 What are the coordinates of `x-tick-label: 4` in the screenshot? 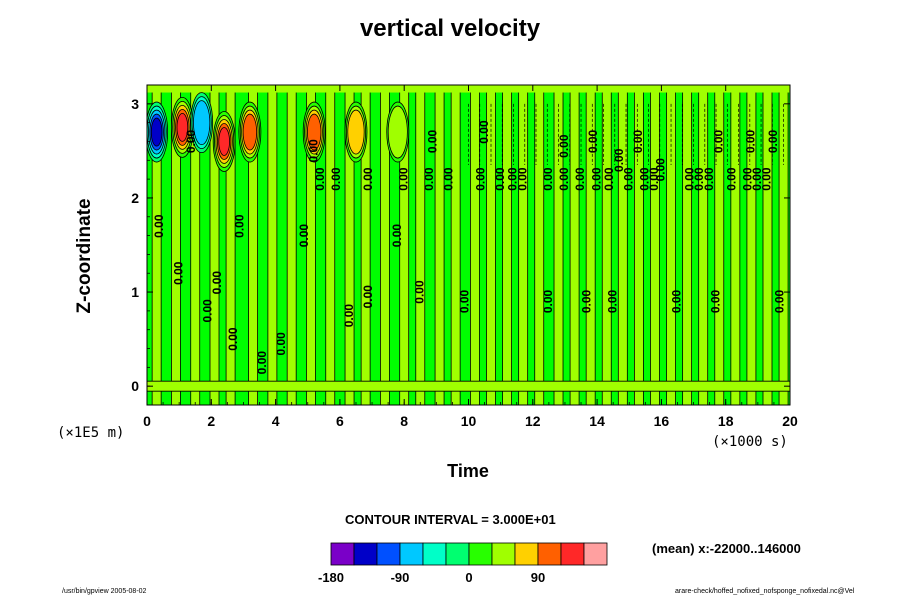 It's located at (276, 421).